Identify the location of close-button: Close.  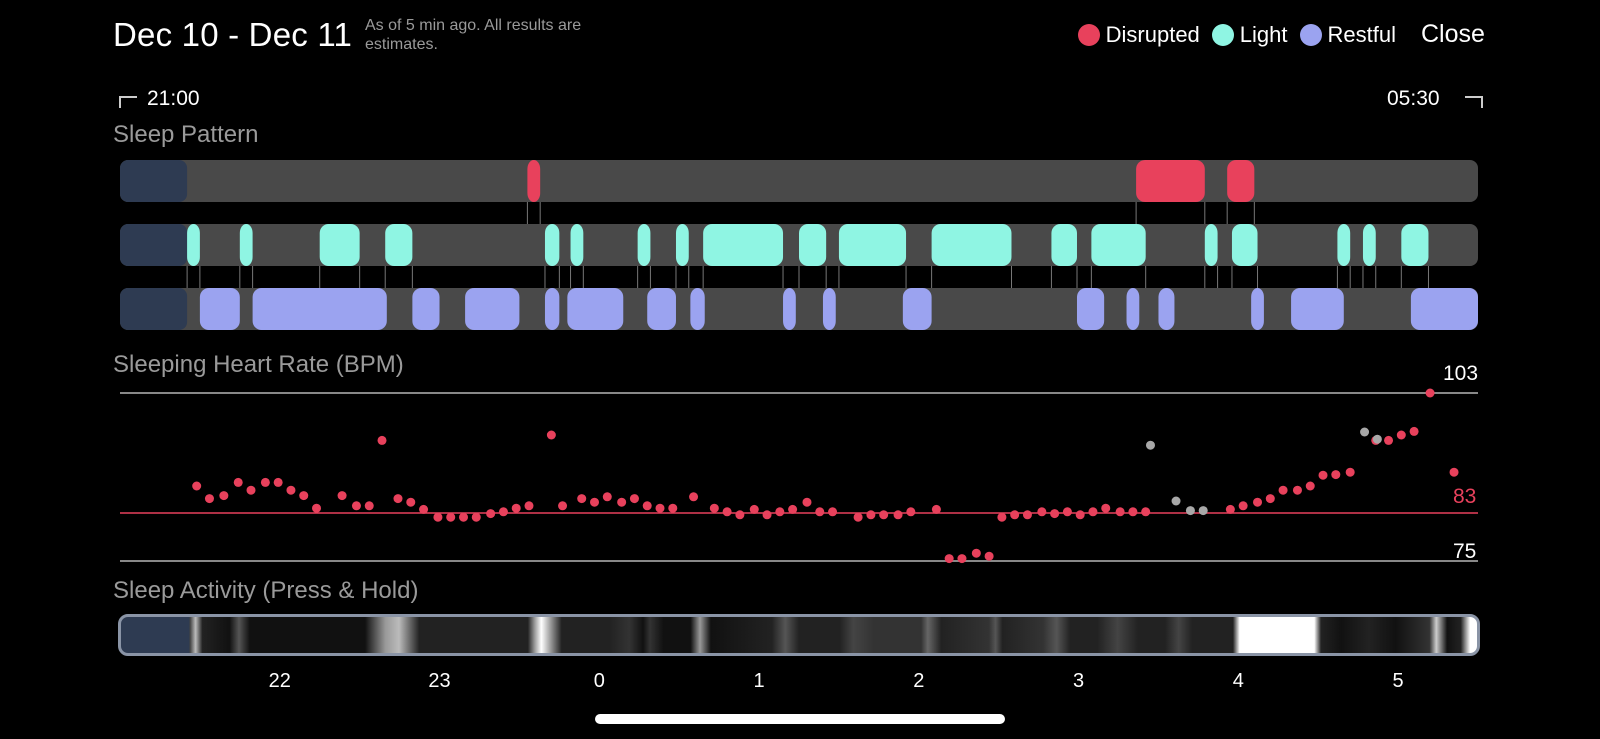
(1453, 34).